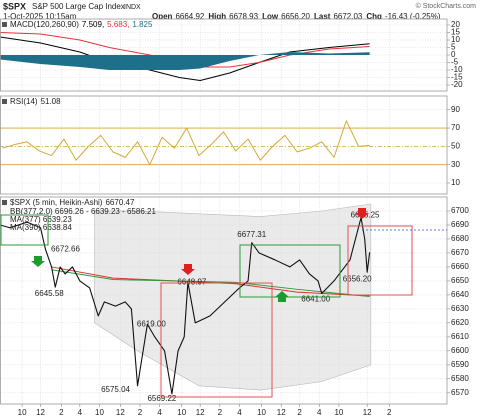 This screenshot has height=420, width=480. Describe the element at coordinates (185, 61) in the screenshot. I see `histogram-area` at that location.